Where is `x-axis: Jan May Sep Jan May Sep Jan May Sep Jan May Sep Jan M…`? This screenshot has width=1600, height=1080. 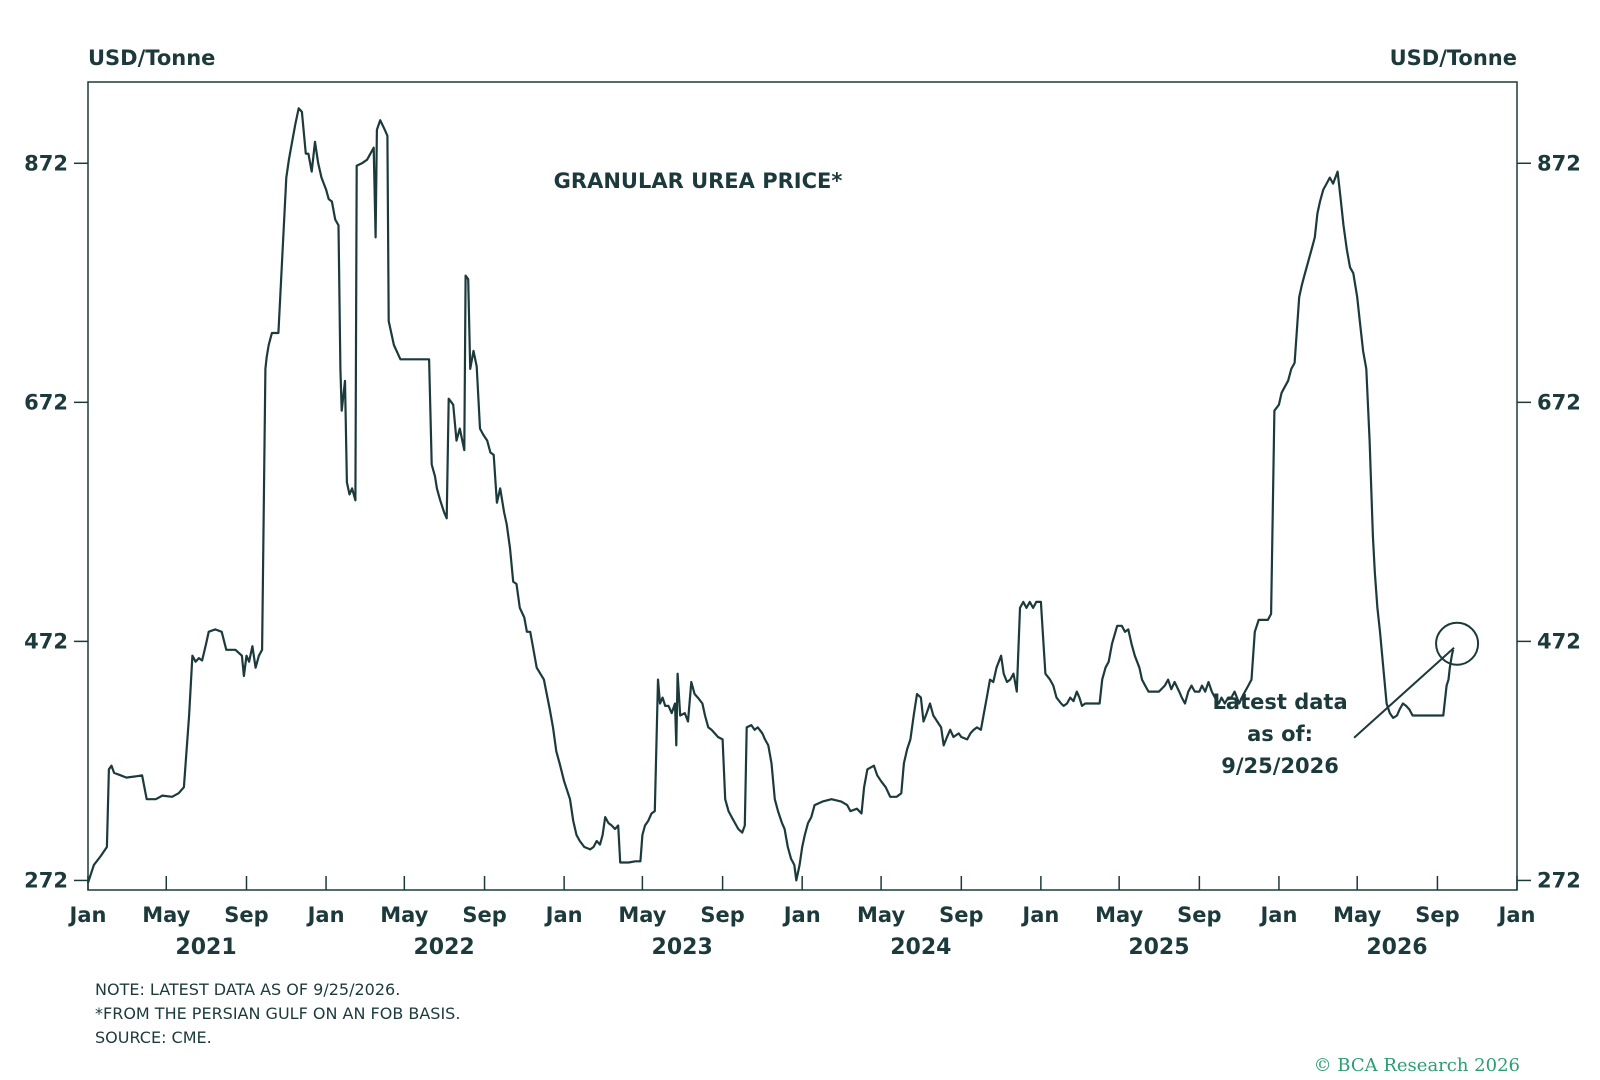
x-axis: Jan May Sep Jan May Sep Jan May Sep Jan May Sep Jan M… is located at coordinates (802, 918).